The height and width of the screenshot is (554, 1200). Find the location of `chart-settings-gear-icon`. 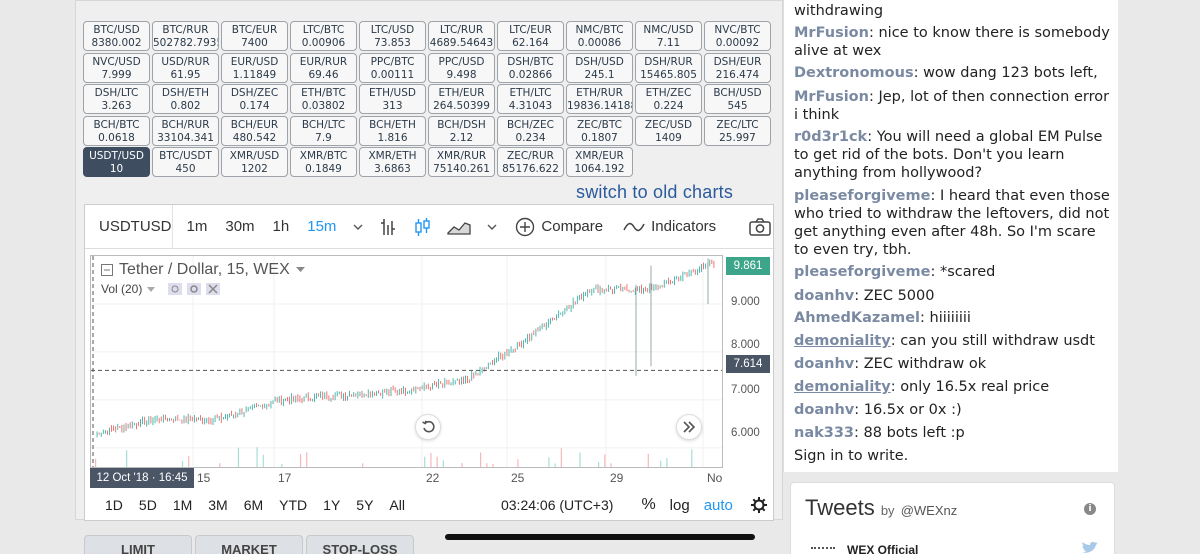

chart-settings-gear-icon is located at coordinates (758, 505).